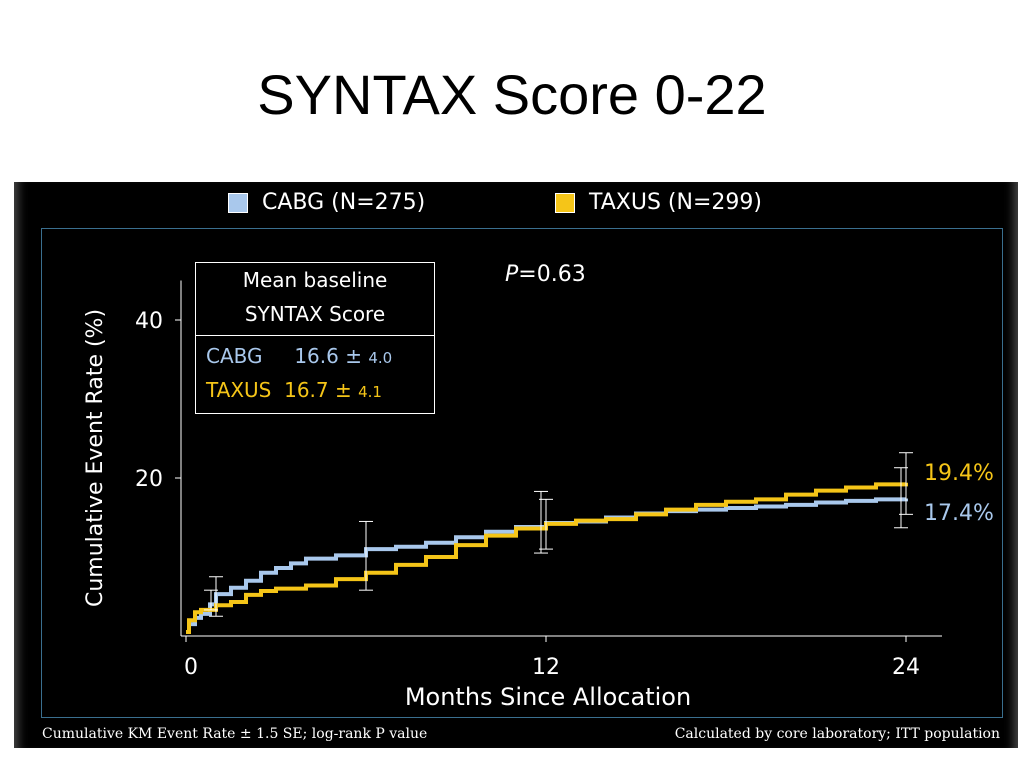 The image size is (1024, 768). What do you see at coordinates (191, 667) in the screenshot?
I see `x-tick-label: 0` at bounding box center [191, 667].